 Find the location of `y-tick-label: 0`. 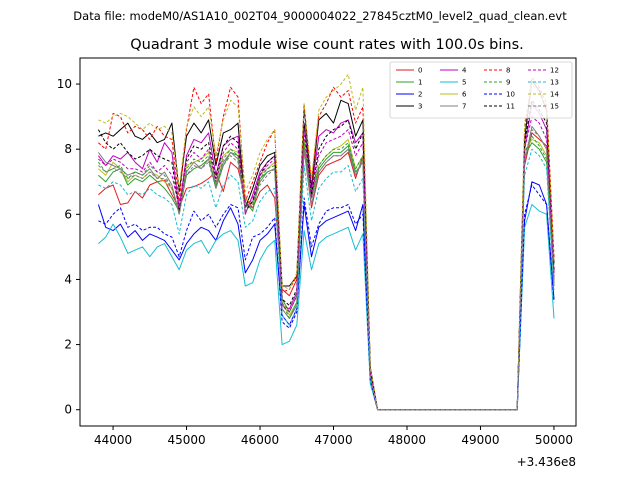

y-tick-label: 0 is located at coordinates (68, 410).